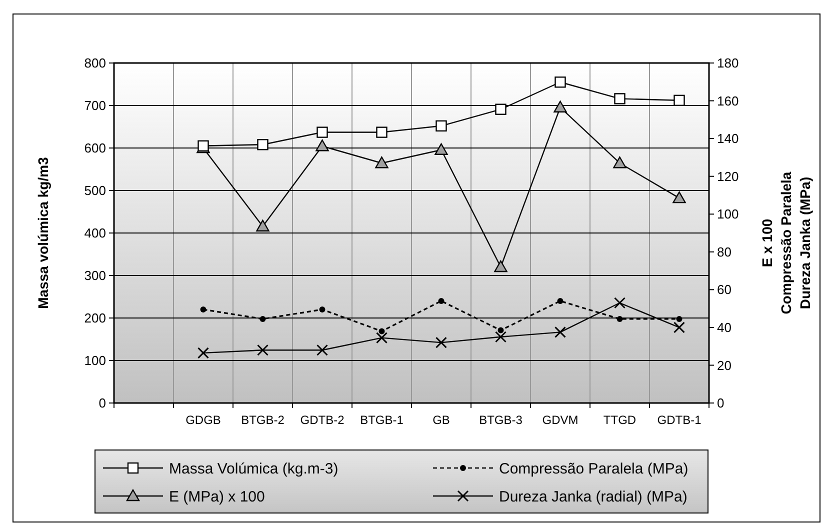  Describe the element at coordinates (95, 106) in the screenshot. I see `y-tick-label: 700` at that location.